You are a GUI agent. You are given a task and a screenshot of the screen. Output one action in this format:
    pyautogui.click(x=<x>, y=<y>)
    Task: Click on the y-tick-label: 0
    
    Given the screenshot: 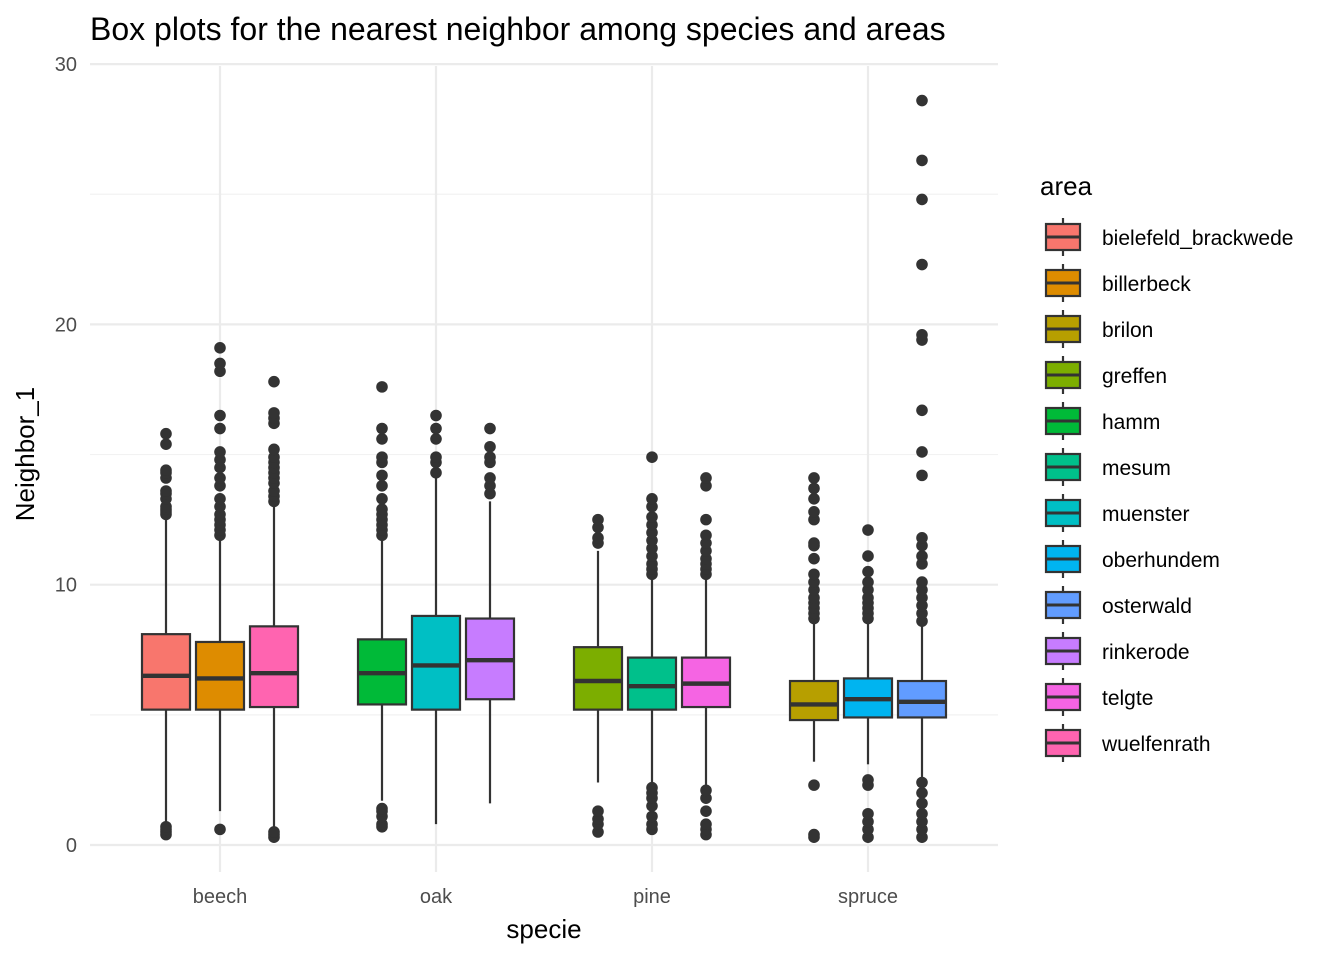 What is the action you would take?
    pyautogui.click(x=71, y=846)
    